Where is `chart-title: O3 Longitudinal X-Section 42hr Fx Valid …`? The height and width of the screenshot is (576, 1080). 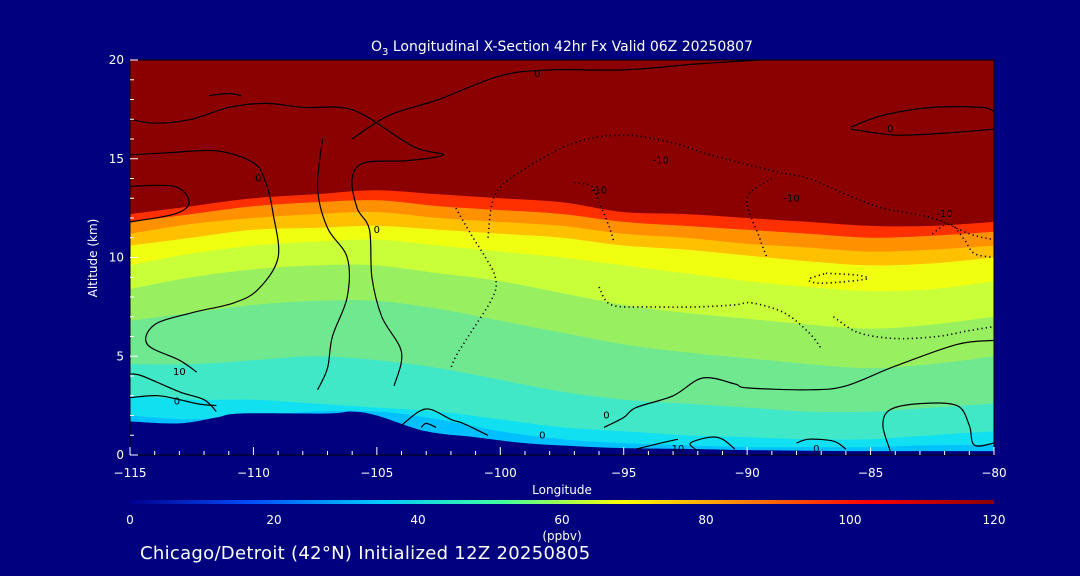 chart-title: O3 Longitudinal X-Section 42hr Fx Valid … is located at coordinates (562, 48).